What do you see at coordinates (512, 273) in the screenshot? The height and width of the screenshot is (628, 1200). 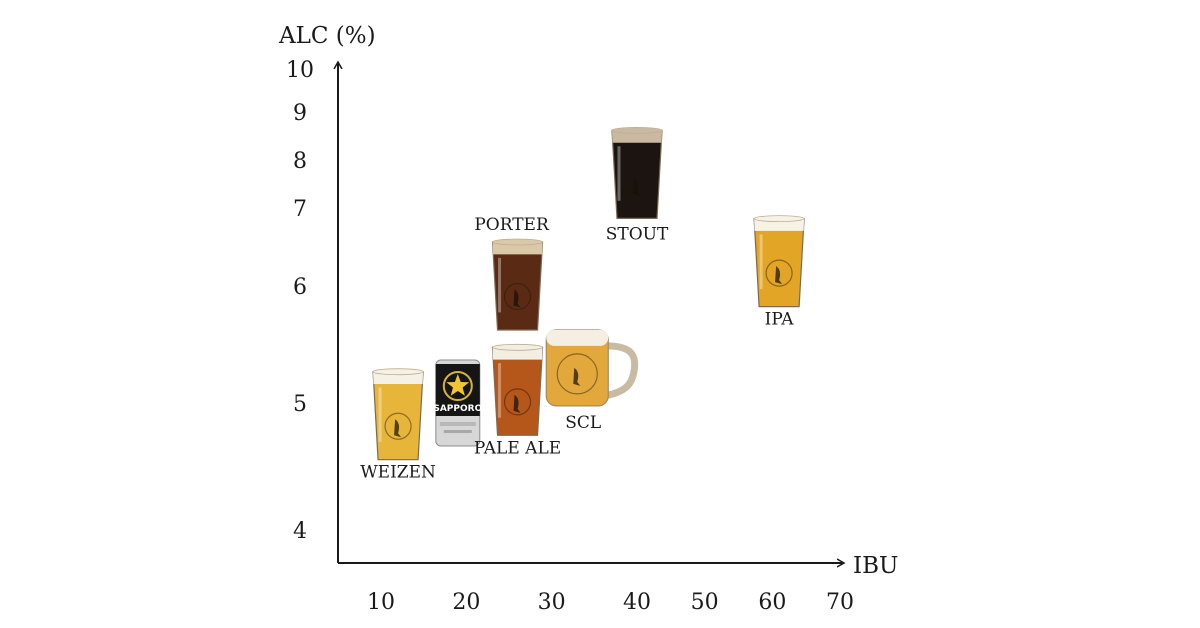 I see `point-porter: PORTER` at bounding box center [512, 273].